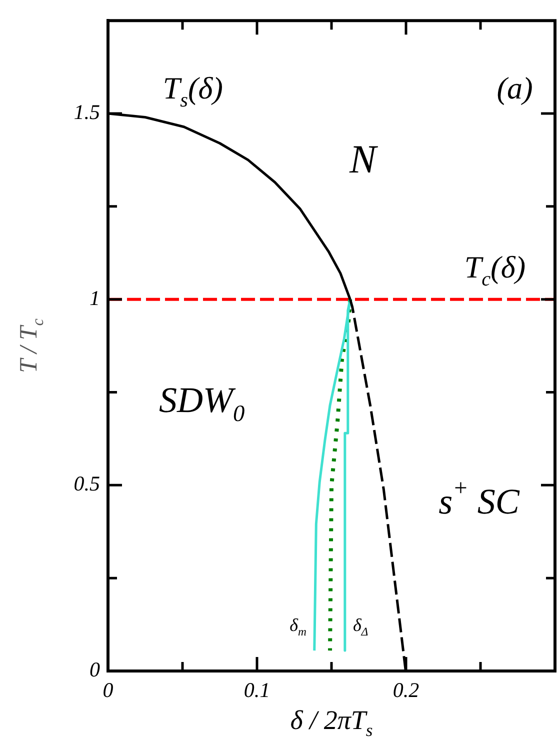  Describe the element at coordinates (87, 484) in the screenshot. I see `y-tick-label: 0.5` at that location.